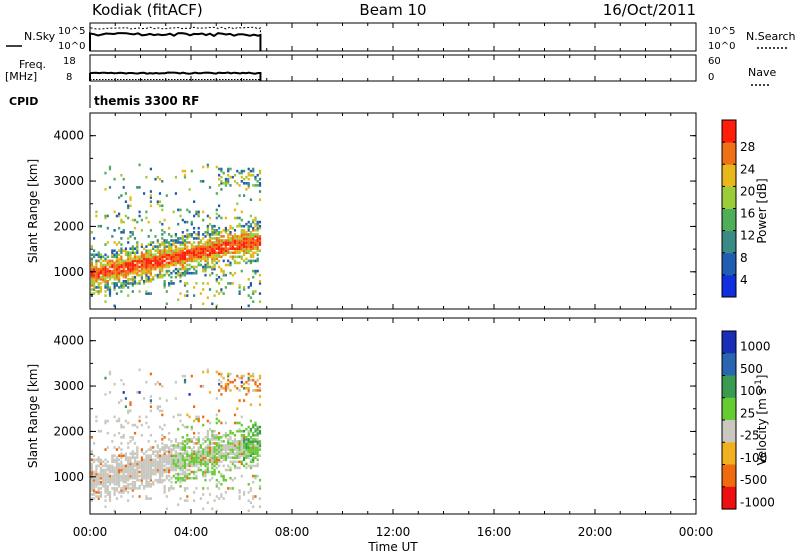  I want to click on colorbar-swatch, so click(729, 197).